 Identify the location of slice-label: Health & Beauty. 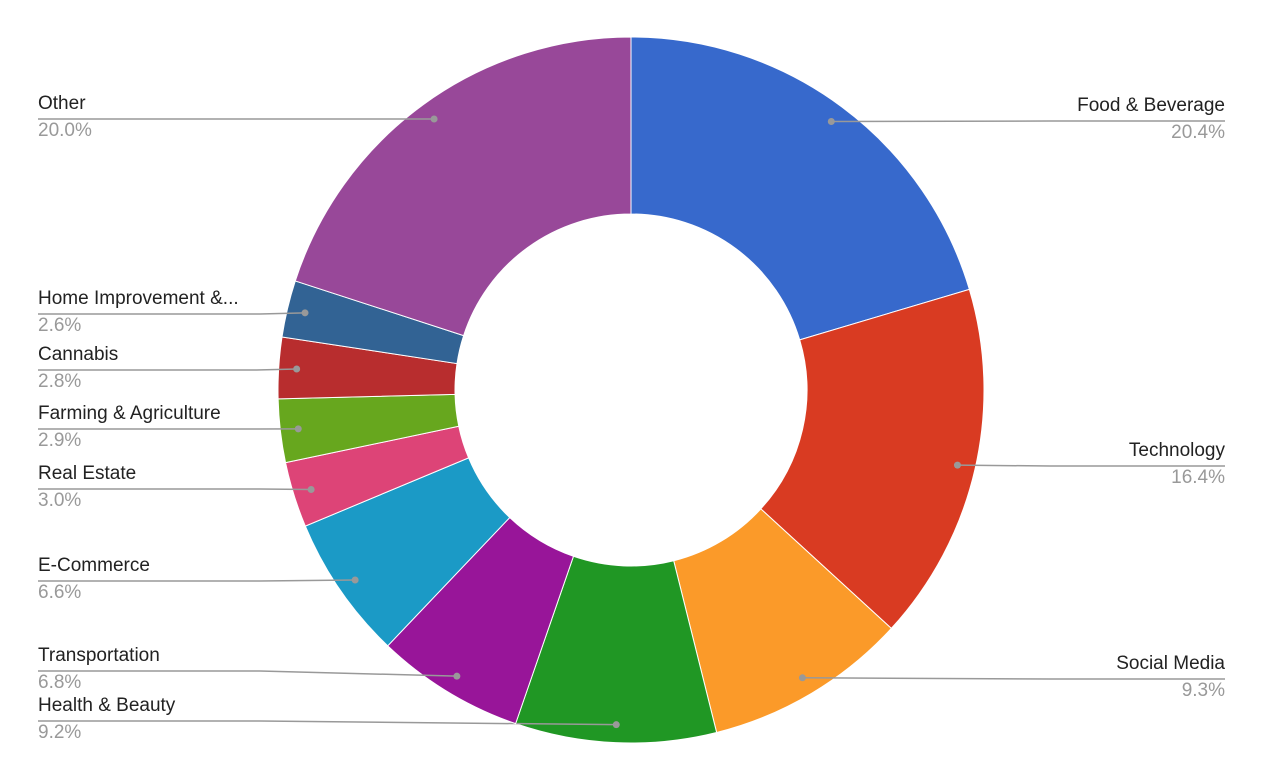
(107, 705).